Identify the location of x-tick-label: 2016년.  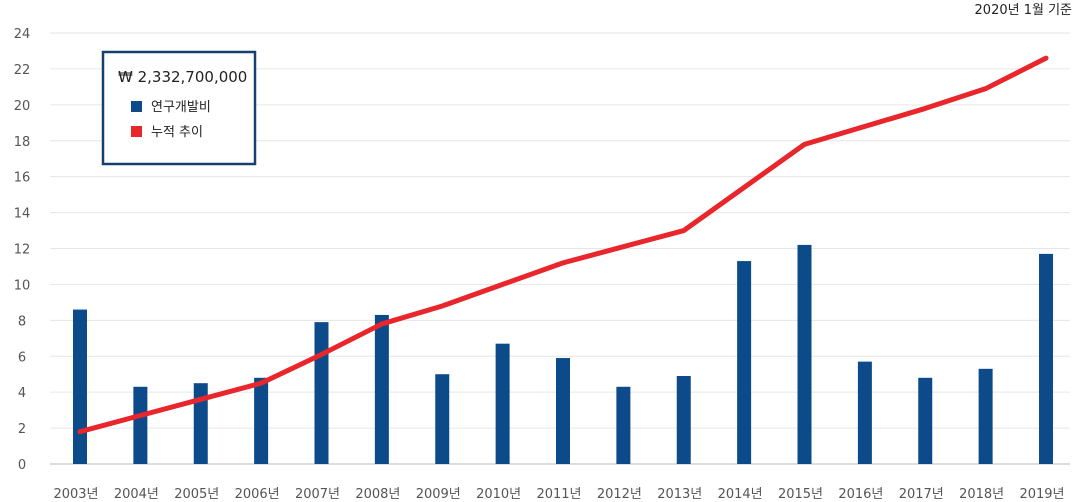
(860, 494).